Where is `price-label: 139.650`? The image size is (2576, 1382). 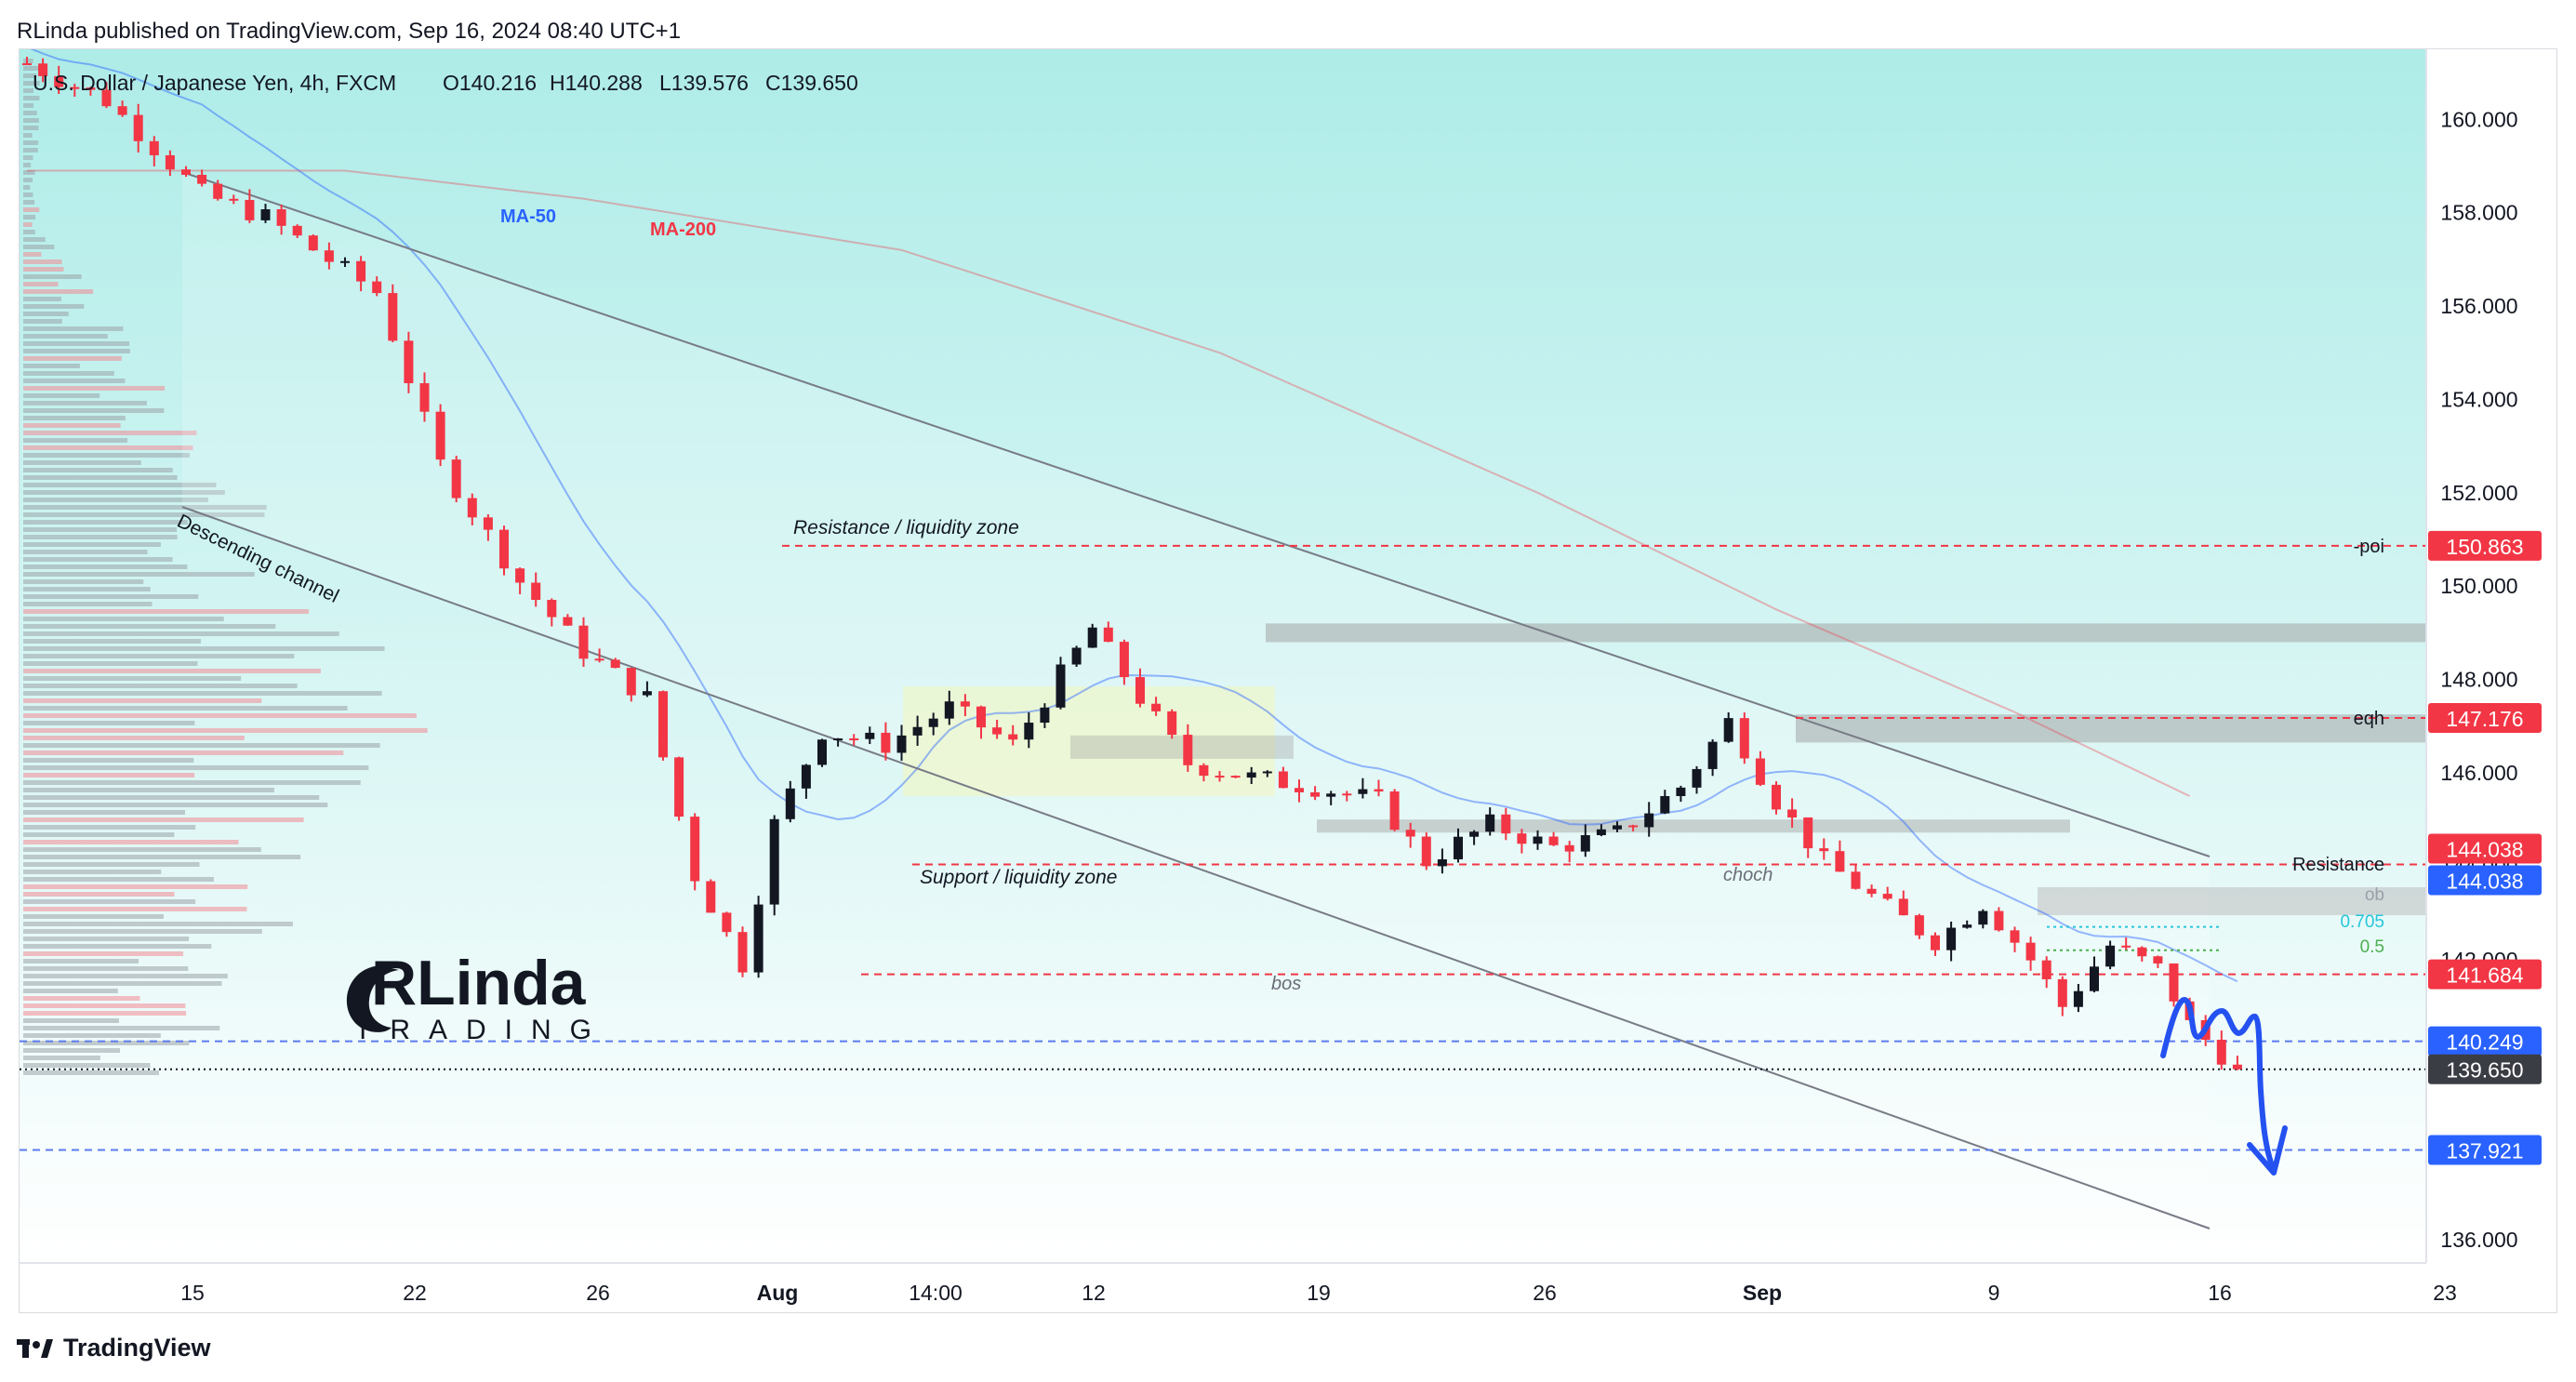
price-label: 139.650 is located at coordinates (2485, 1069).